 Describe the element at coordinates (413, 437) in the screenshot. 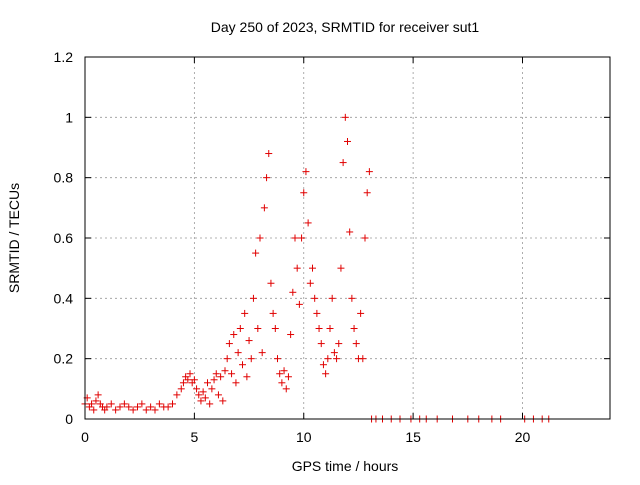

I see `x-tick-label: 15` at that location.